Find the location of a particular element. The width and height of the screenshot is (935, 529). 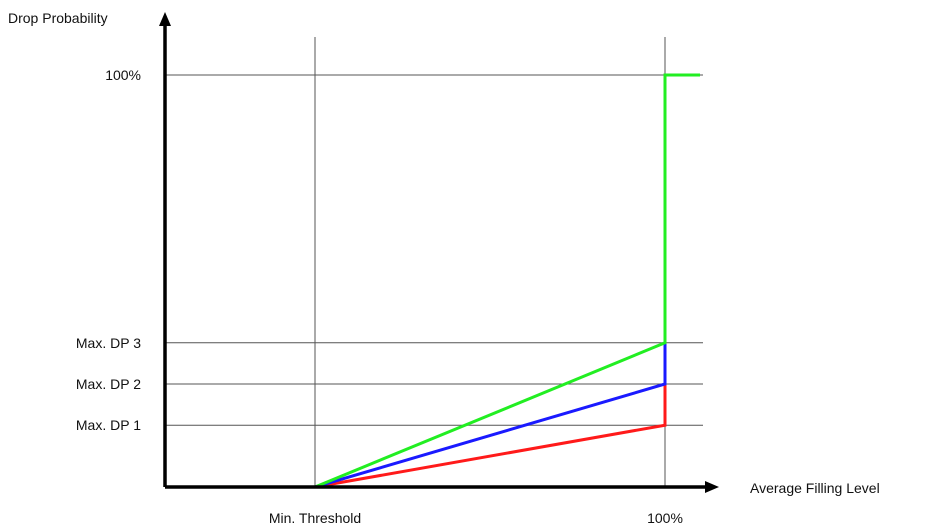

y-axis-arrowhead is located at coordinates (165, 19).